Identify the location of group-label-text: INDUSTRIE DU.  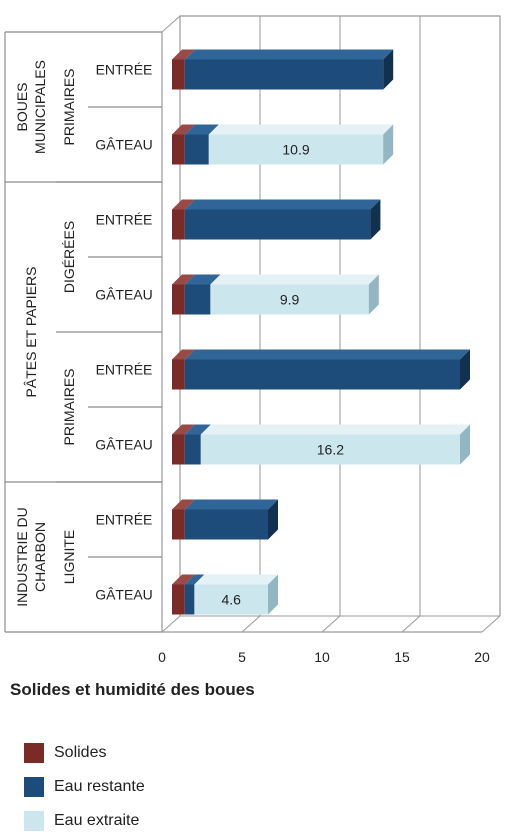
(22, 557).